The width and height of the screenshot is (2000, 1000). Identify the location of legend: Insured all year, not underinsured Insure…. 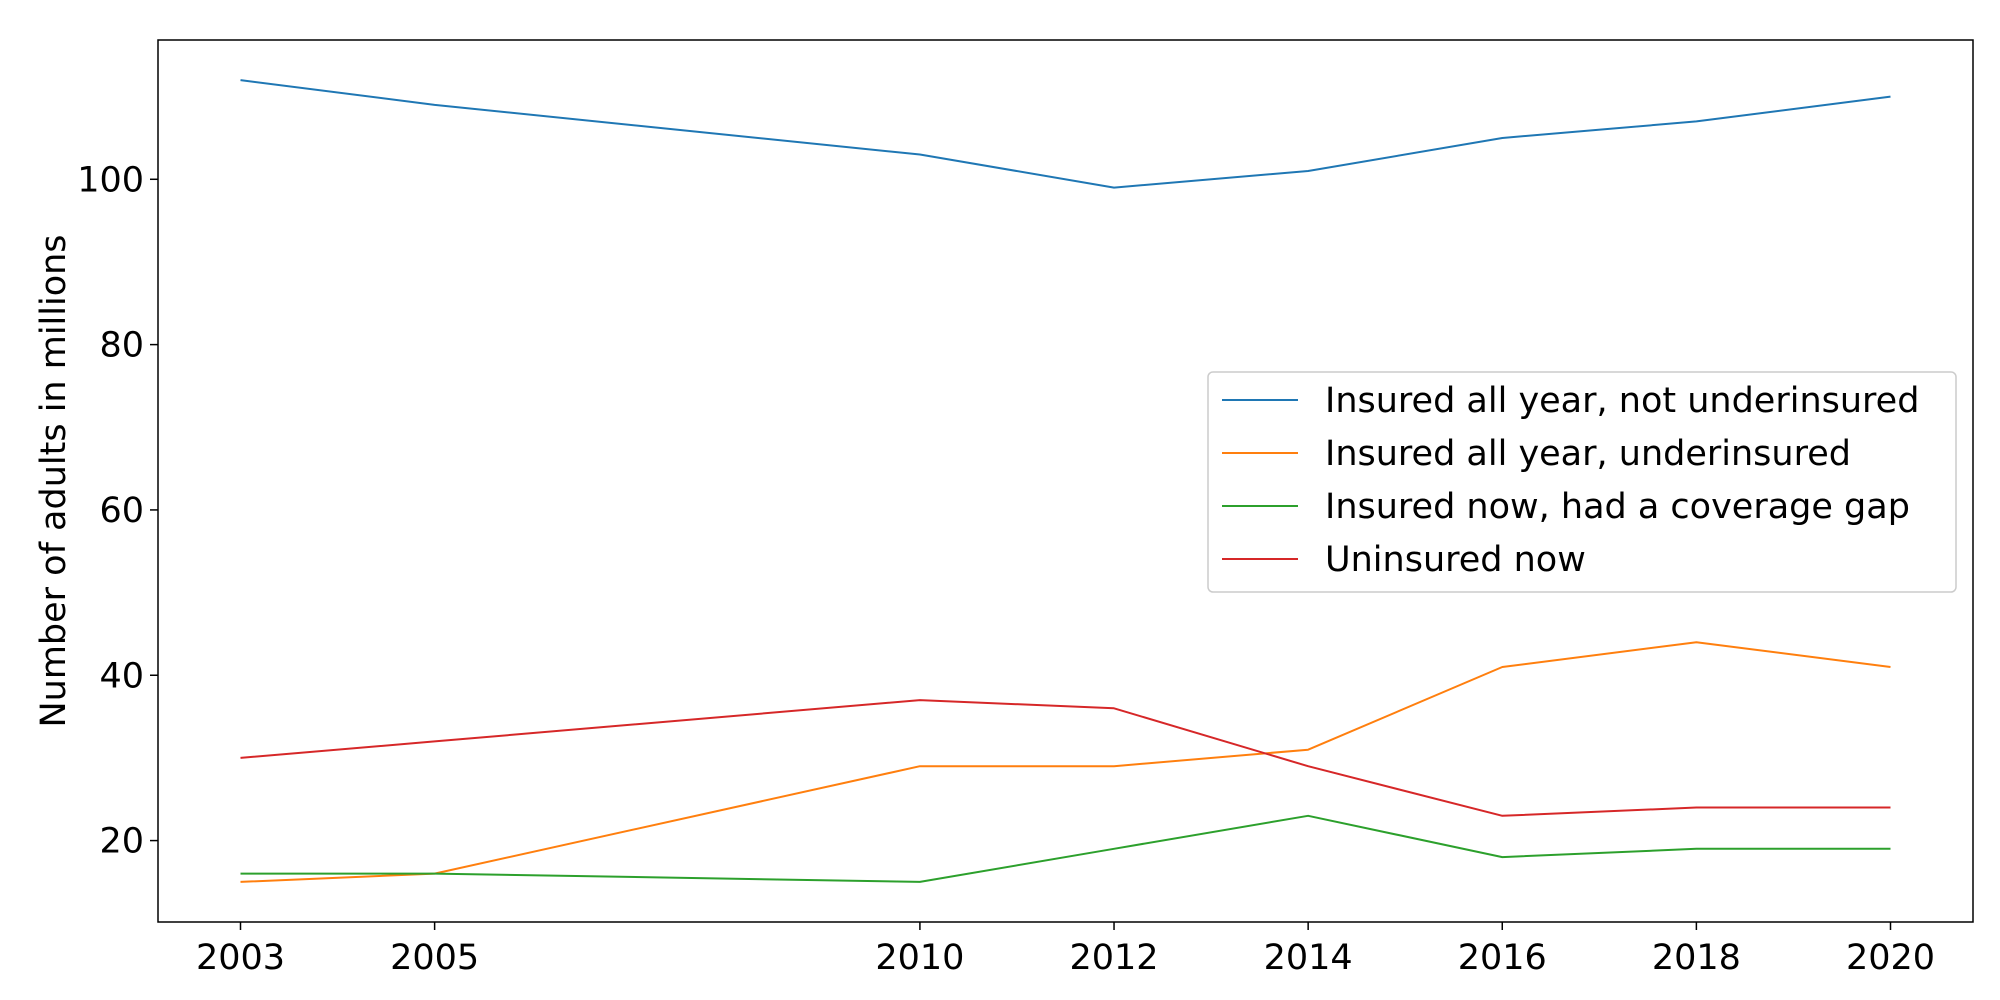
(1582, 482).